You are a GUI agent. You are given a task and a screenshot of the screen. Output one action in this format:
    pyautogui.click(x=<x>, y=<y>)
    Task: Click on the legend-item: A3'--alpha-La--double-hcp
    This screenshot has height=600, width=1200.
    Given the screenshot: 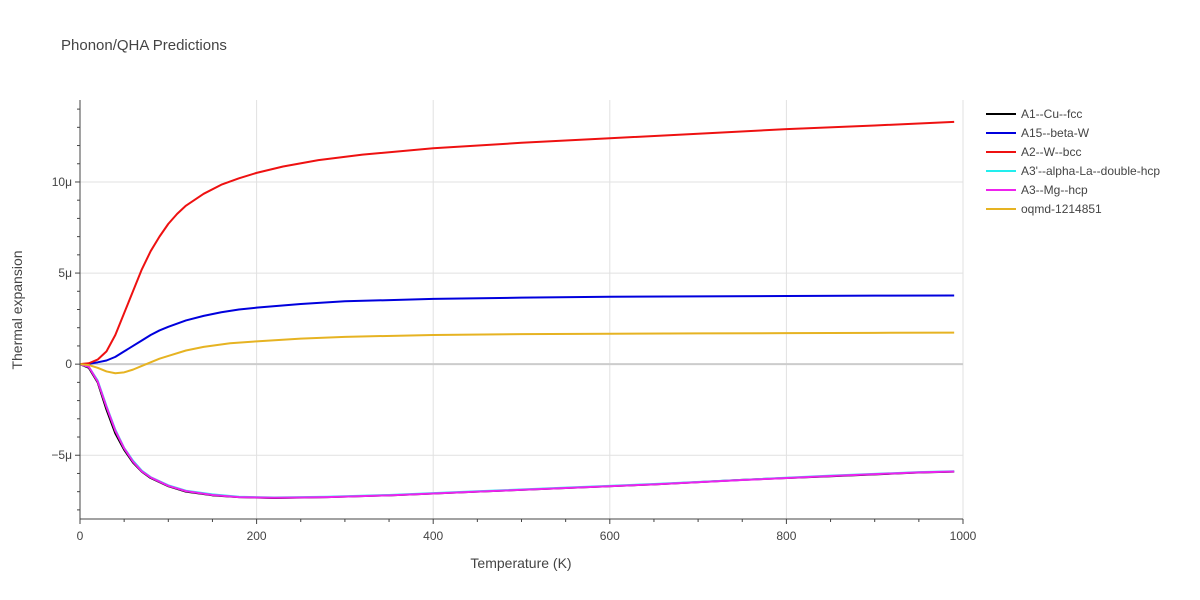 What is the action you would take?
    pyautogui.click(x=1073, y=171)
    